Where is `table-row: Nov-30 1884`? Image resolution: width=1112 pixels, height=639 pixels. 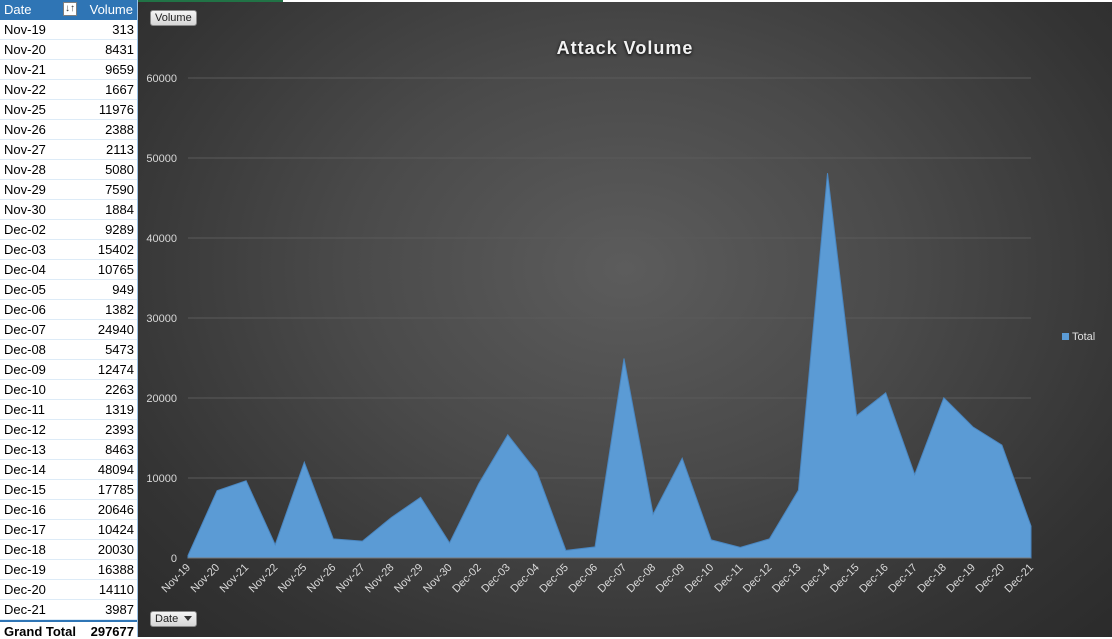 table-row: Nov-30 1884 is located at coordinates (68, 210).